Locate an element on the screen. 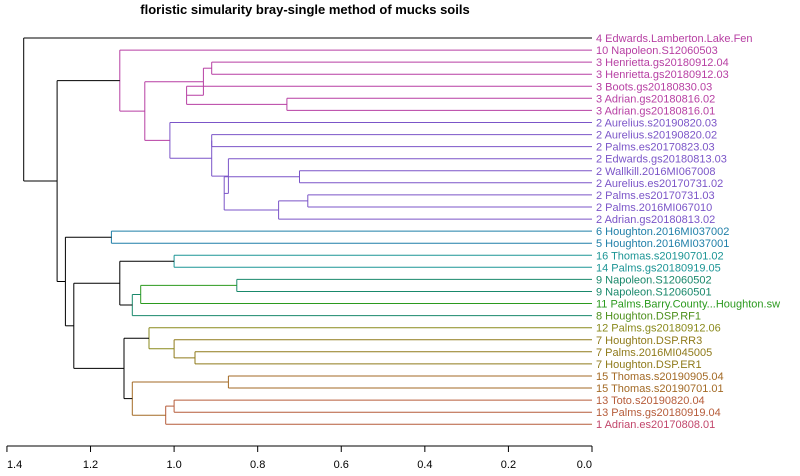  x-axis: 1.4 1.2 1.0 0.8 0.6 0.4 0.2 0.0 is located at coordinates (299, 458).